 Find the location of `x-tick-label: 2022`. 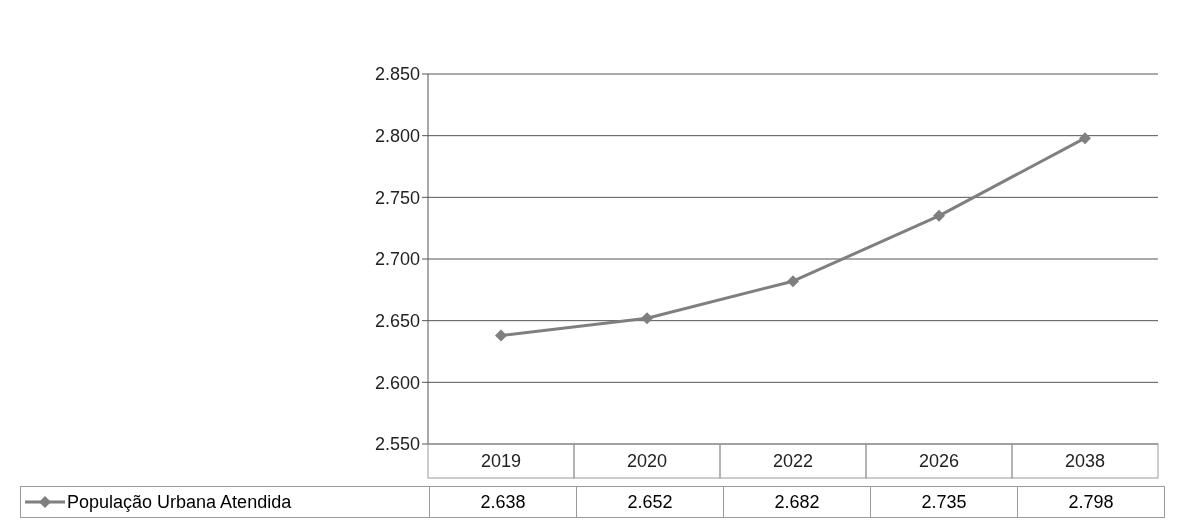

x-tick-label: 2022 is located at coordinates (793, 461).